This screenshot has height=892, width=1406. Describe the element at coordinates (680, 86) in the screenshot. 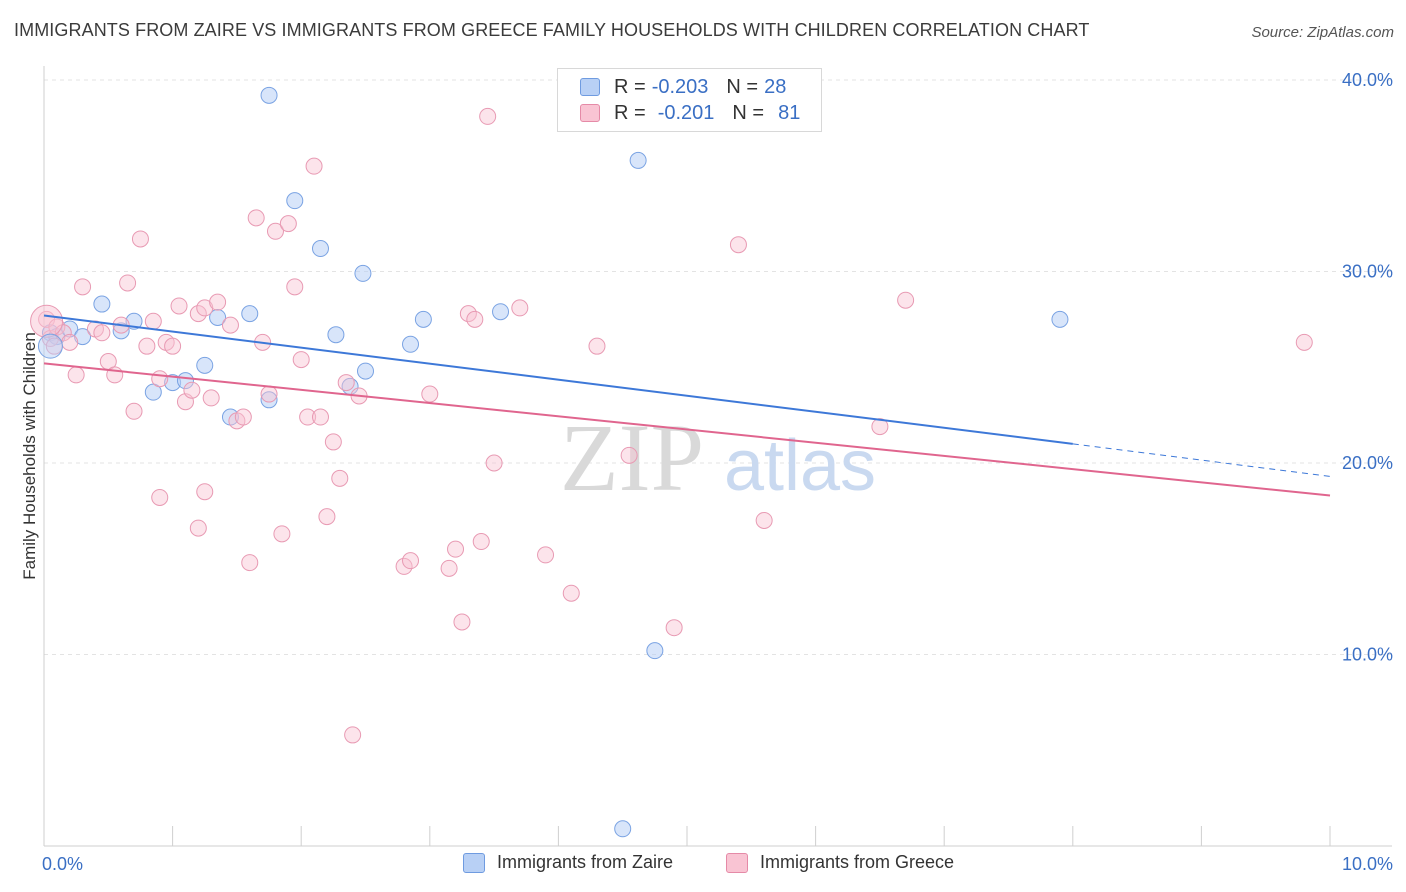

I see `legend-r-value-zaire: -0.203` at that location.